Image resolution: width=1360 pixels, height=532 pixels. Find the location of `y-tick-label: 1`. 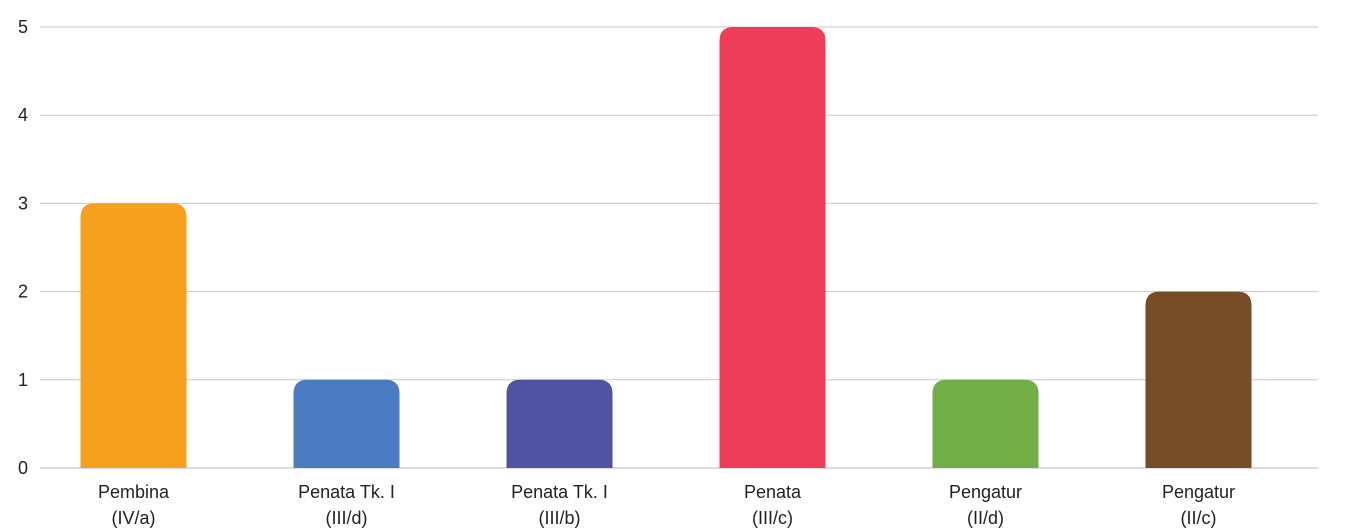

y-tick-label: 1 is located at coordinates (23, 380).